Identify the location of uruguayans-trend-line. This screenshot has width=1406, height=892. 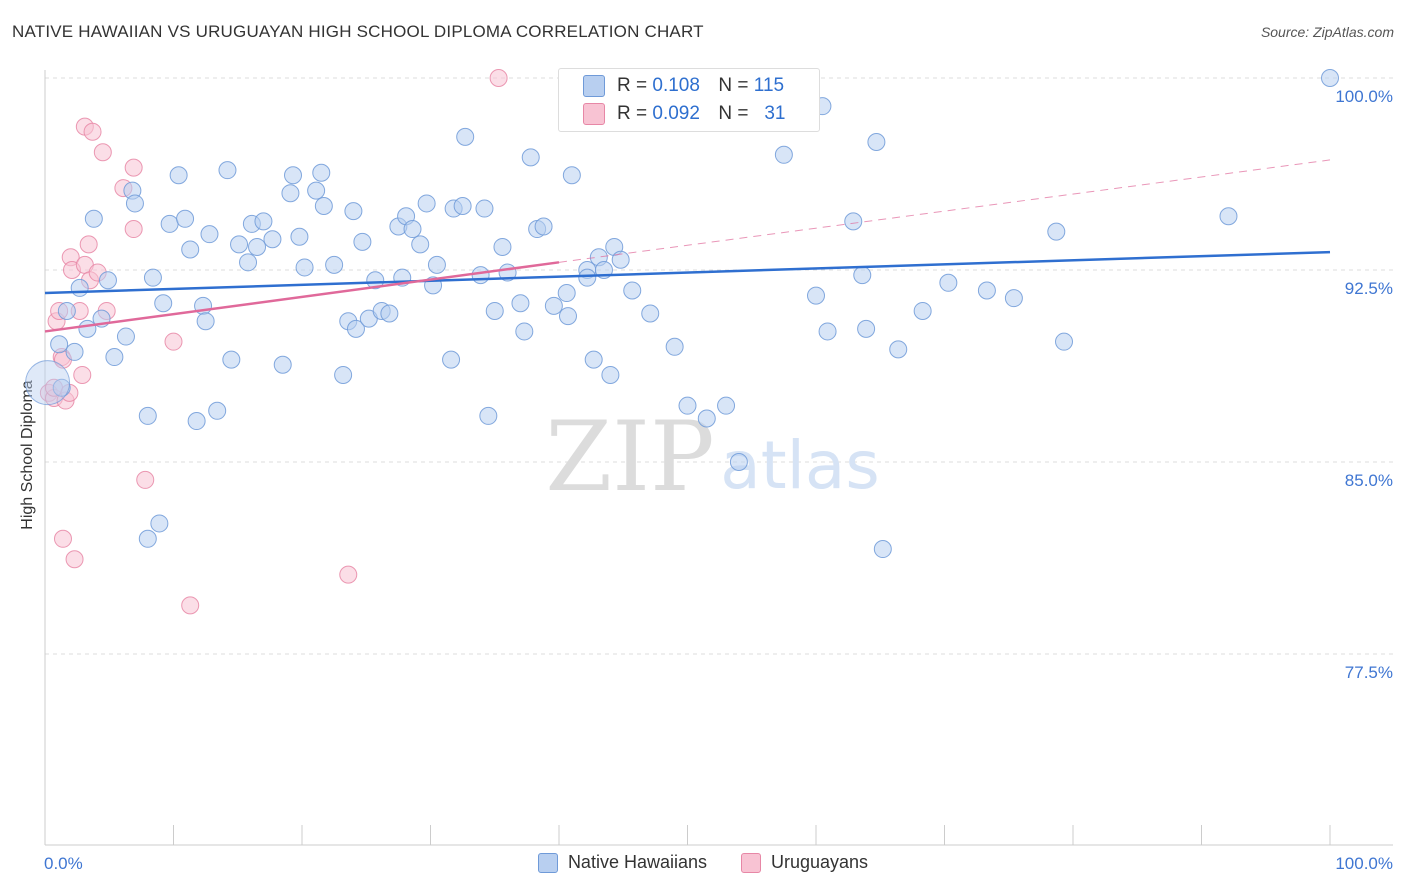
(302, 297).